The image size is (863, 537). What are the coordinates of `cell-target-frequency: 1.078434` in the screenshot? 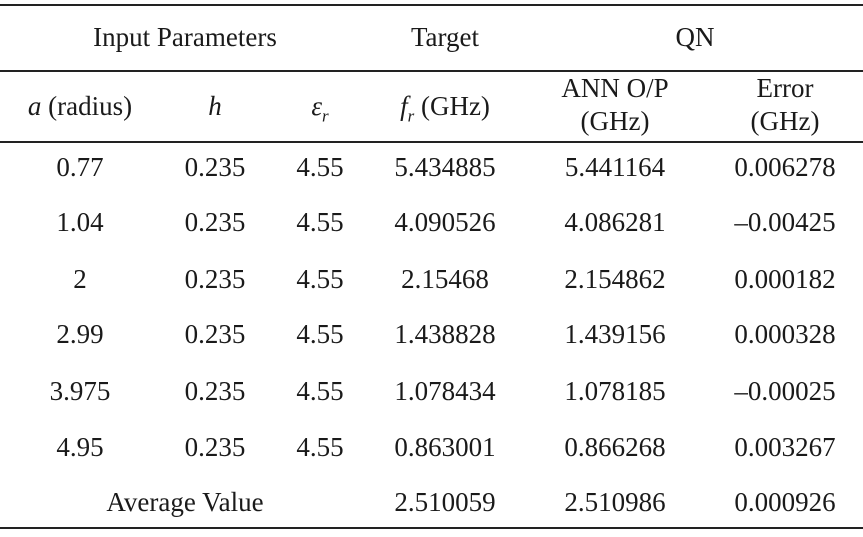 It's located at (445, 391).